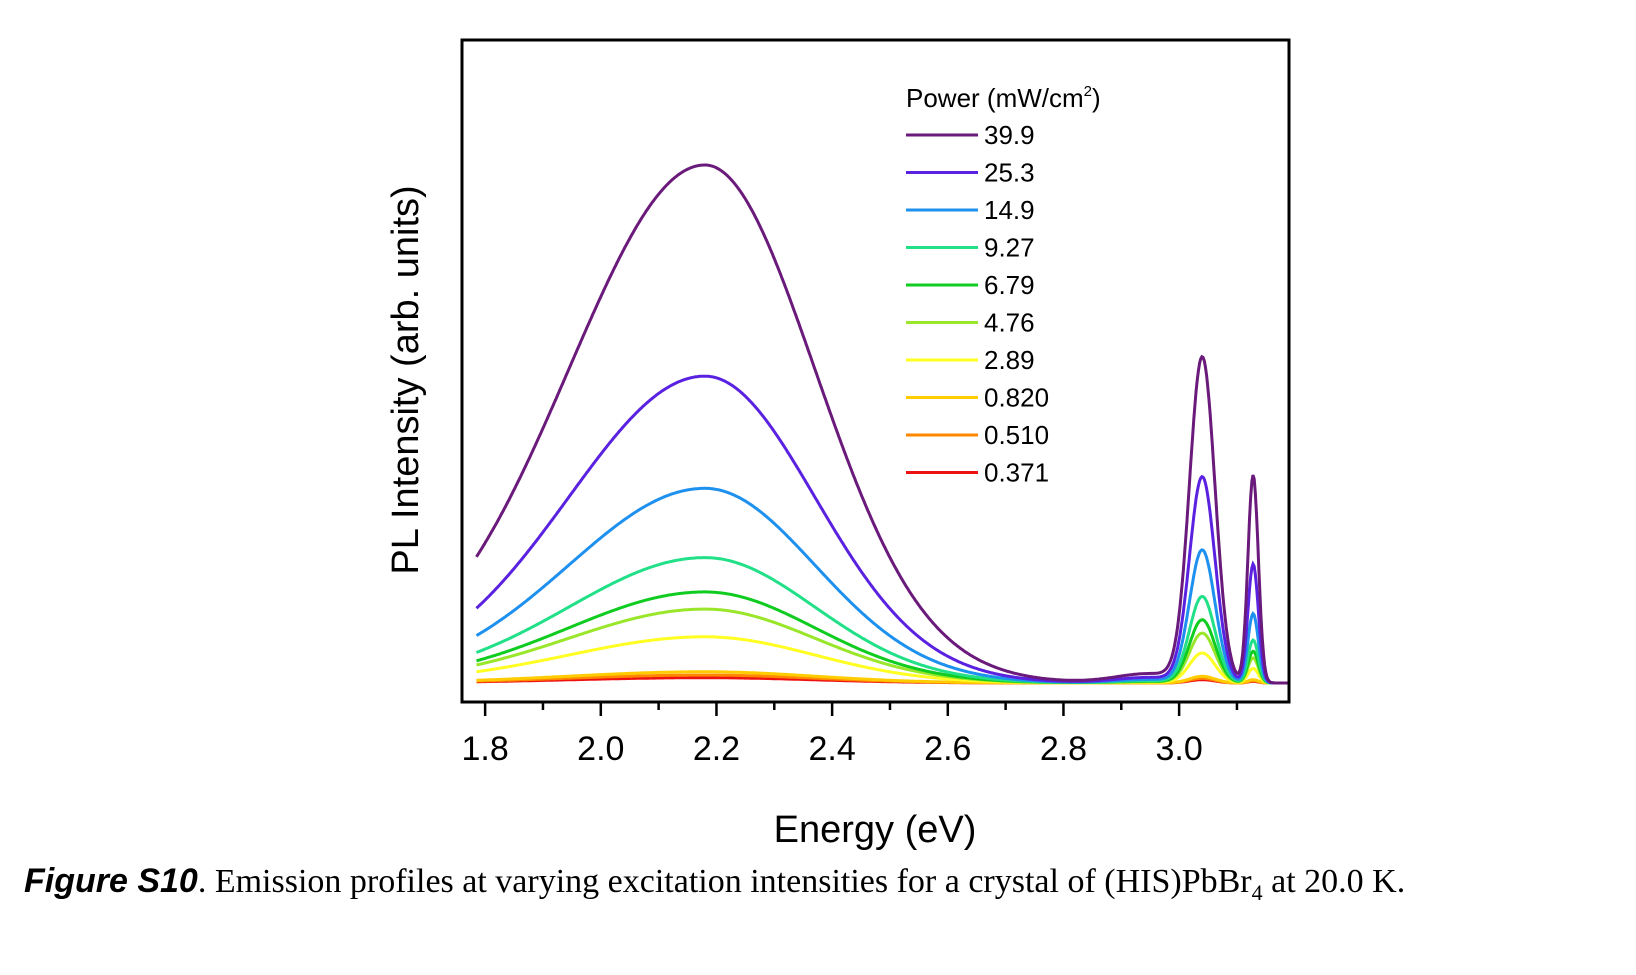 Image resolution: width=1636 pixels, height=975 pixels. Describe the element at coordinates (406, 379) in the screenshot. I see `y-axis-title: PL Intensity (arb. units)` at that location.